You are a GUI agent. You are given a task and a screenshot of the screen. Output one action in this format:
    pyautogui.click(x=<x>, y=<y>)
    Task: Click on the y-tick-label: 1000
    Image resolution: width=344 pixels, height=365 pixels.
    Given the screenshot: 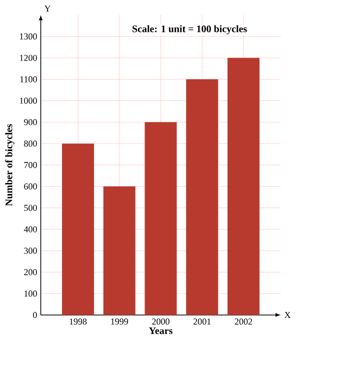 What is the action you would take?
    pyautogui.click(x=28, y=101)
    